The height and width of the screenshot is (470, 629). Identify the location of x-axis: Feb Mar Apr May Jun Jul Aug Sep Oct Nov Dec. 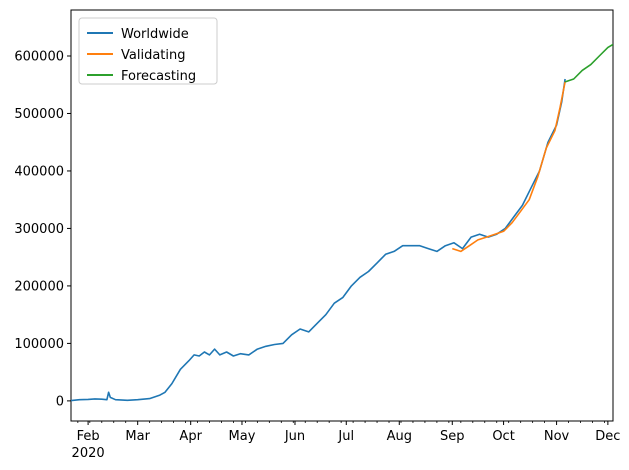
(348, 432).